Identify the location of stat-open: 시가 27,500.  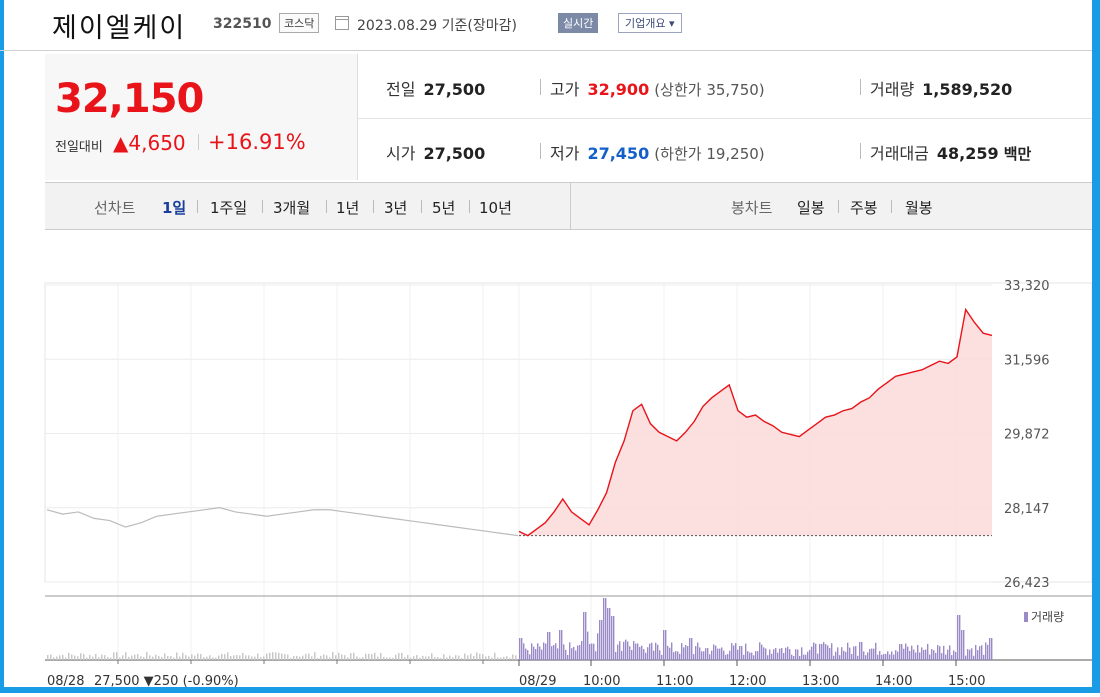
(435, 152).